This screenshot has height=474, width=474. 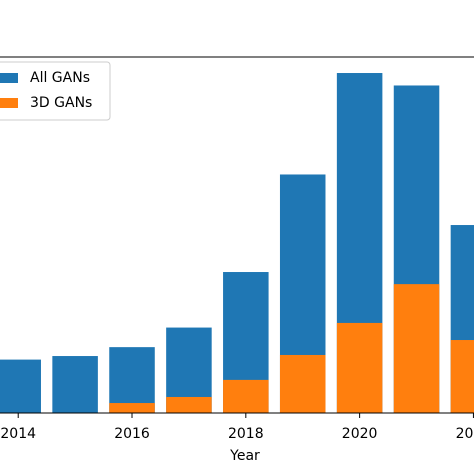 What do you see at coordinates (244, 456) in the screenshot?
I see `x-axis-label: Year` at bounding box center [244, 456].